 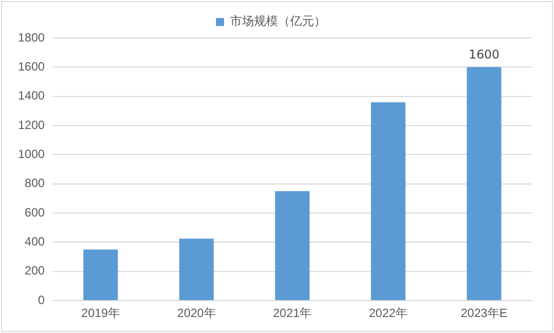 I want to click on y-tick-label: 1600, so click(x=32, y=66).